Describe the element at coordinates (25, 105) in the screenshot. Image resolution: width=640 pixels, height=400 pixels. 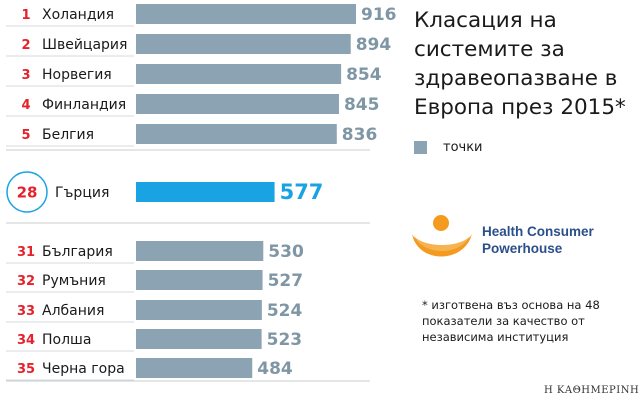
I see `rank-label: 4` at that location.